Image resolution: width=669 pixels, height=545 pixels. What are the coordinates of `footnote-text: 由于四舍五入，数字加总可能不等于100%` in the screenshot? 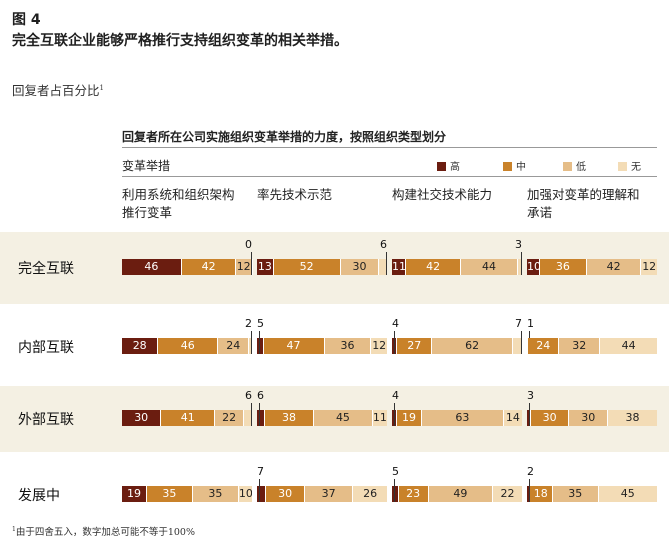 It's located at (105, 532).